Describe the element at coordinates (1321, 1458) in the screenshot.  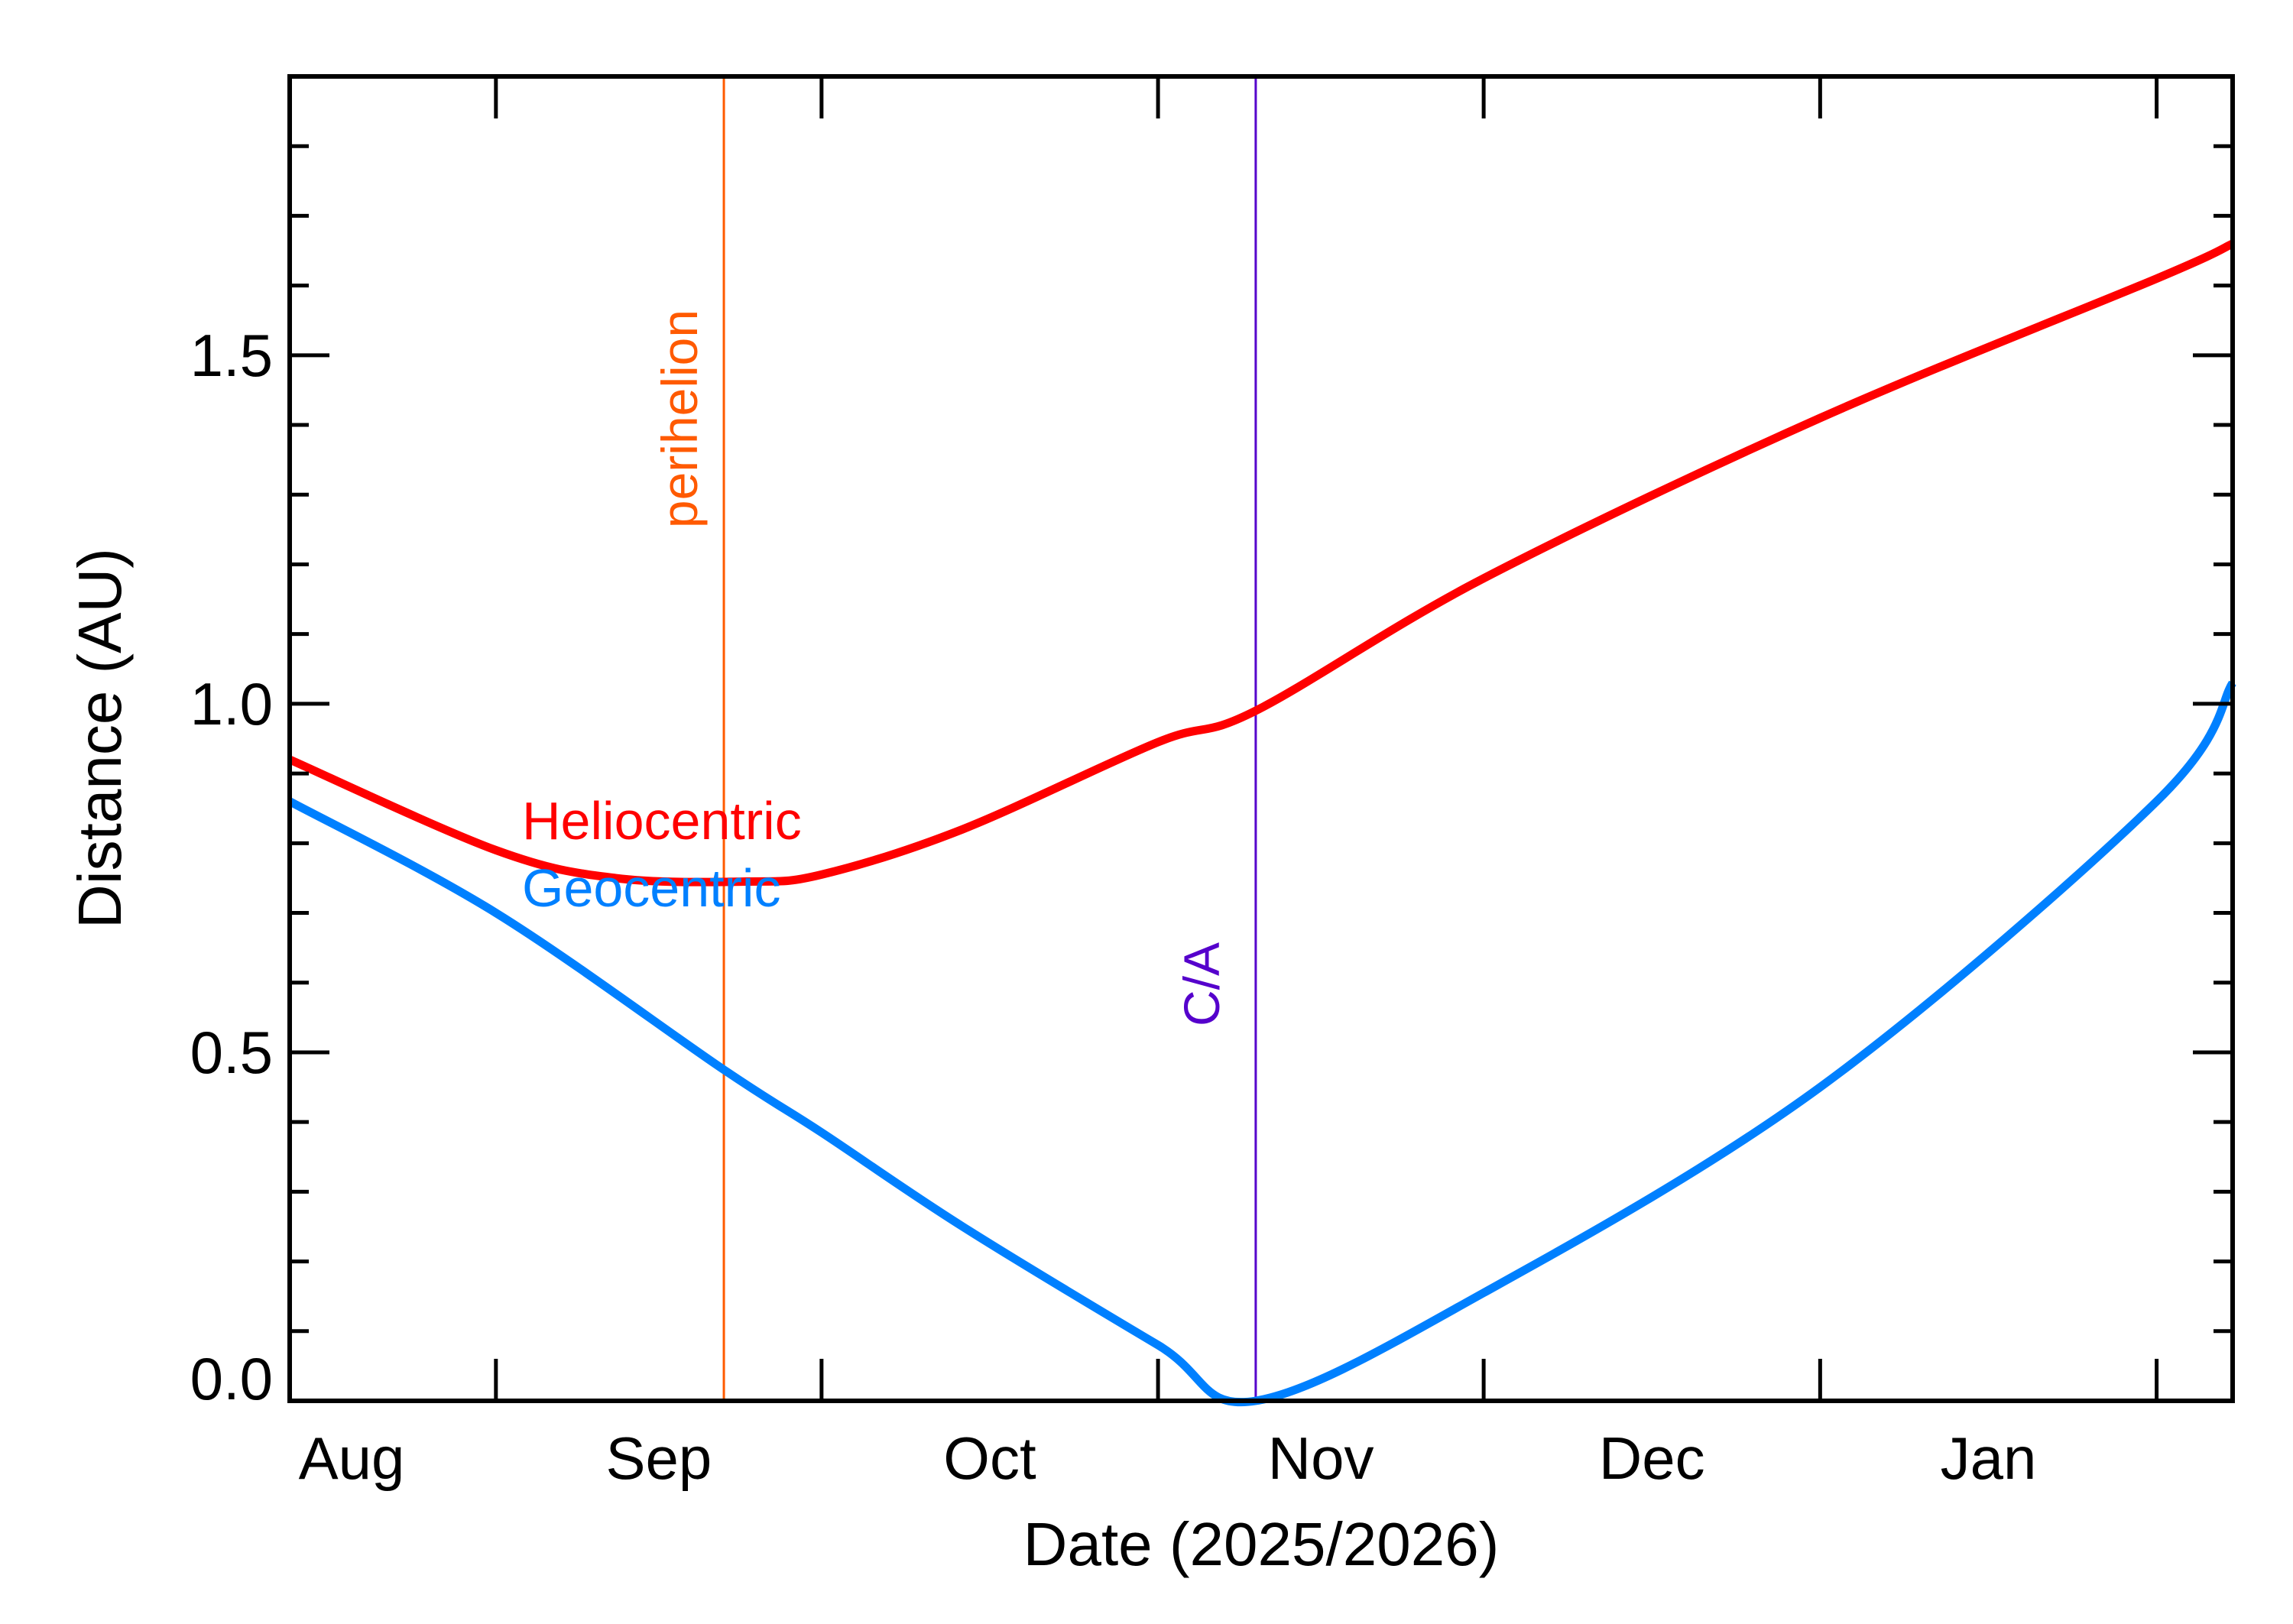
I see `x-tick-label: Nov` at that location.